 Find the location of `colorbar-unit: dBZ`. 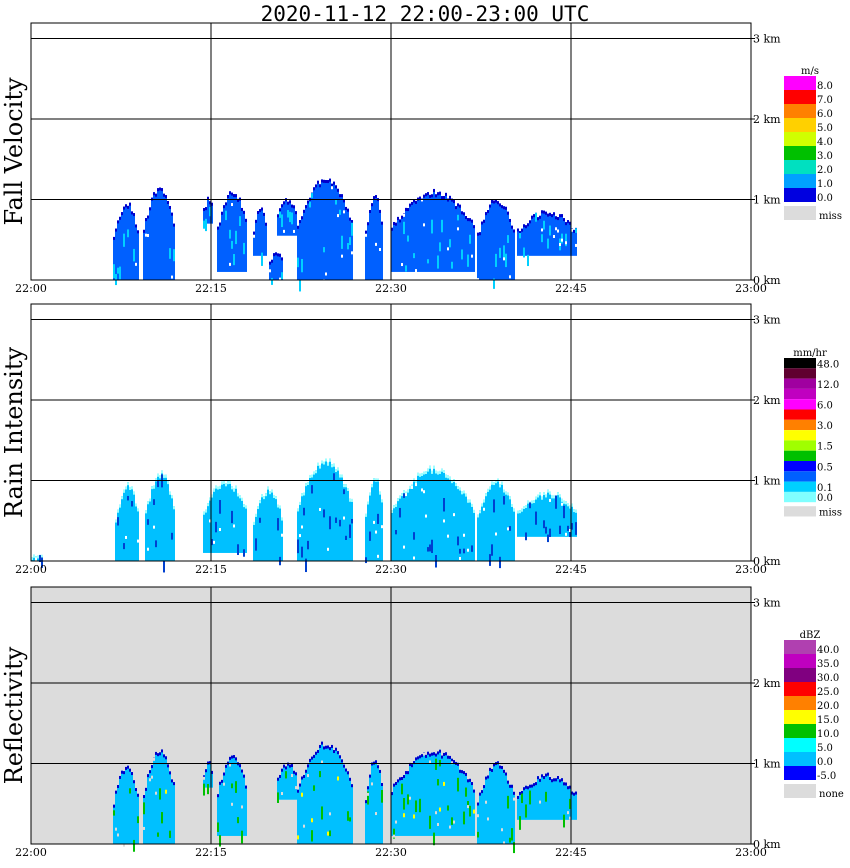

colorbar-unit: dBZ is located at coordinates (810, 635).